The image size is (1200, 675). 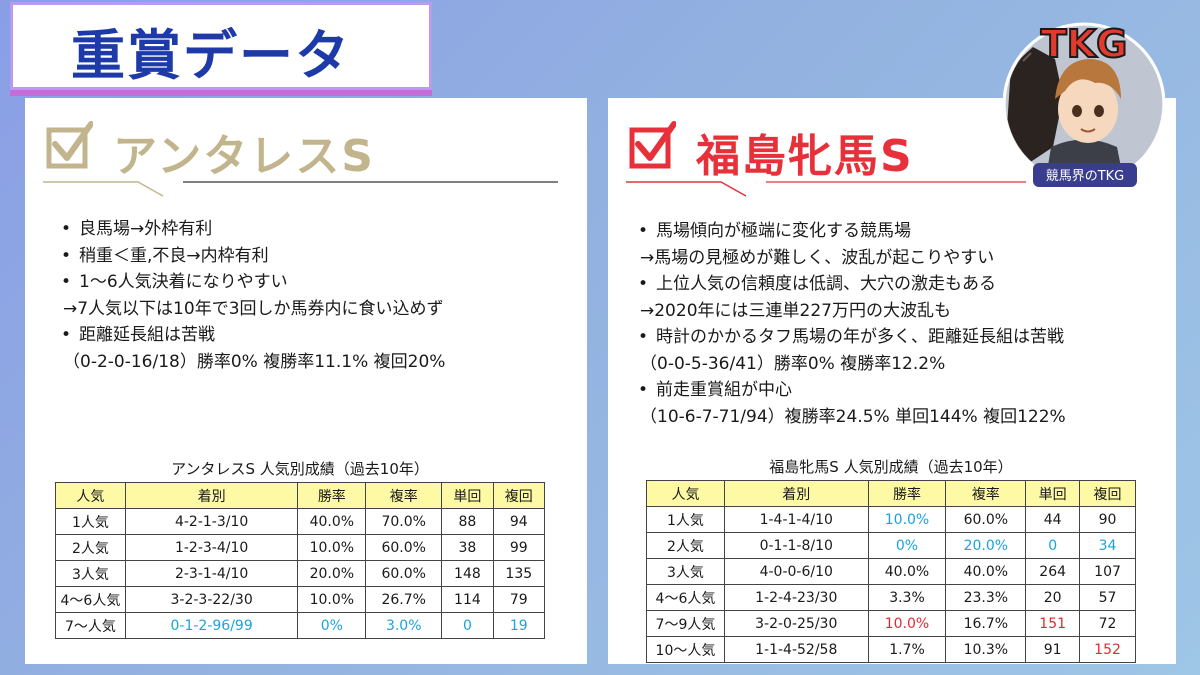 I want to click on table-caption: アンタレスS 人気別成績（過去10年）, so click(x=300, y=469).